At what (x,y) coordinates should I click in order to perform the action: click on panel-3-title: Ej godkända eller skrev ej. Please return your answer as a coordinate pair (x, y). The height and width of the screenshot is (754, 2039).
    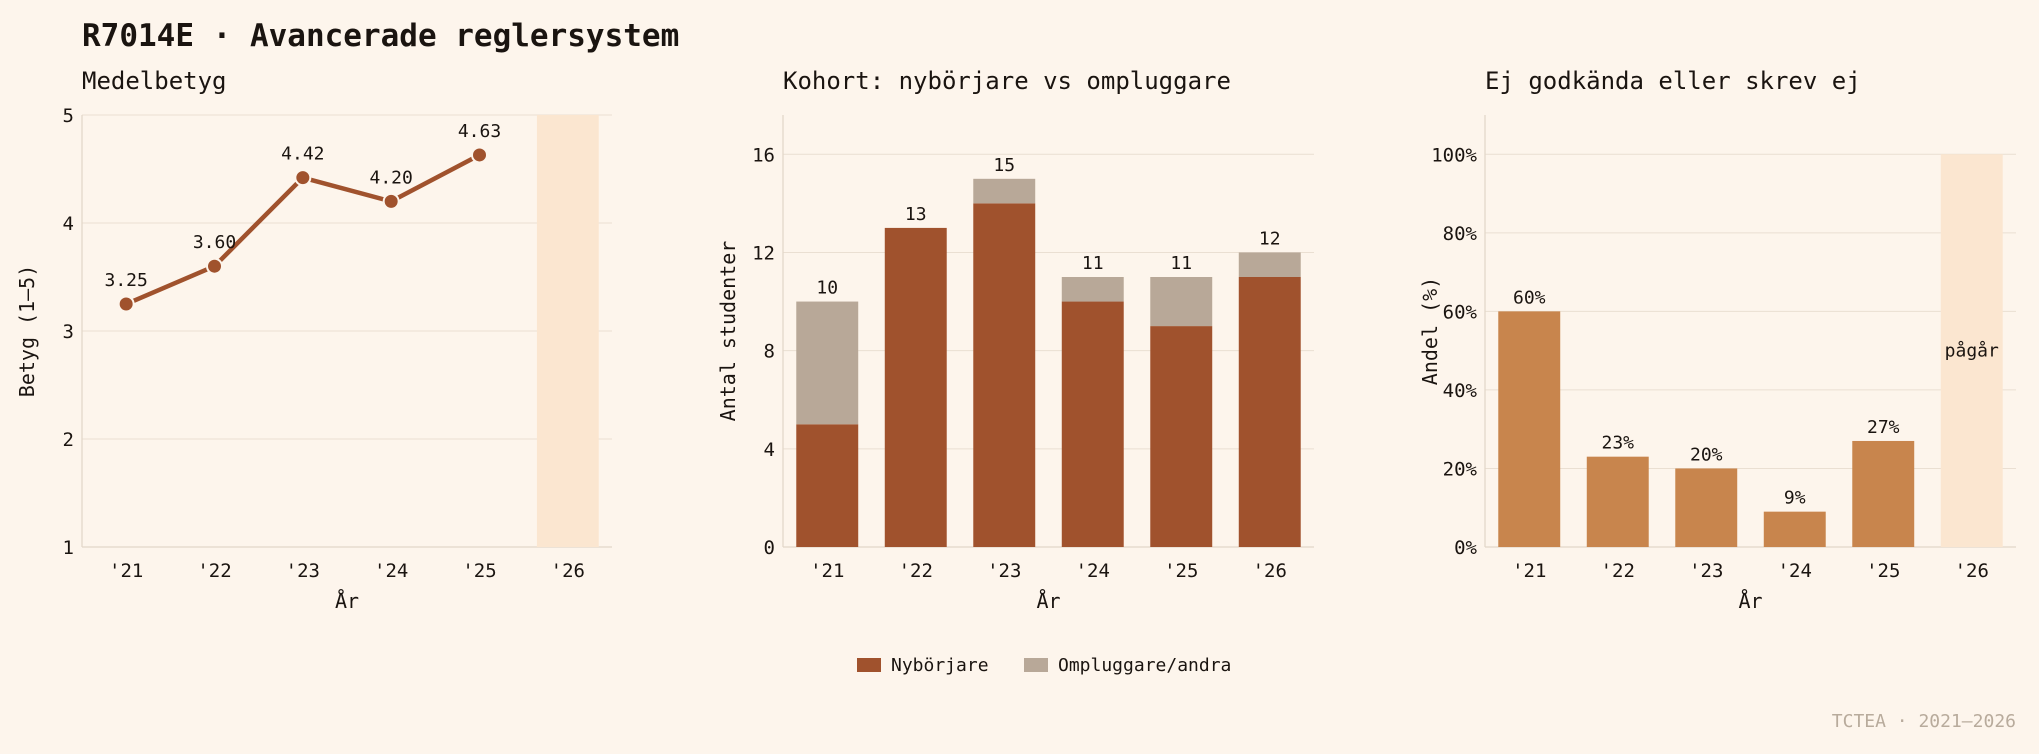
    Looking at the image, I should click on (1673, 81).